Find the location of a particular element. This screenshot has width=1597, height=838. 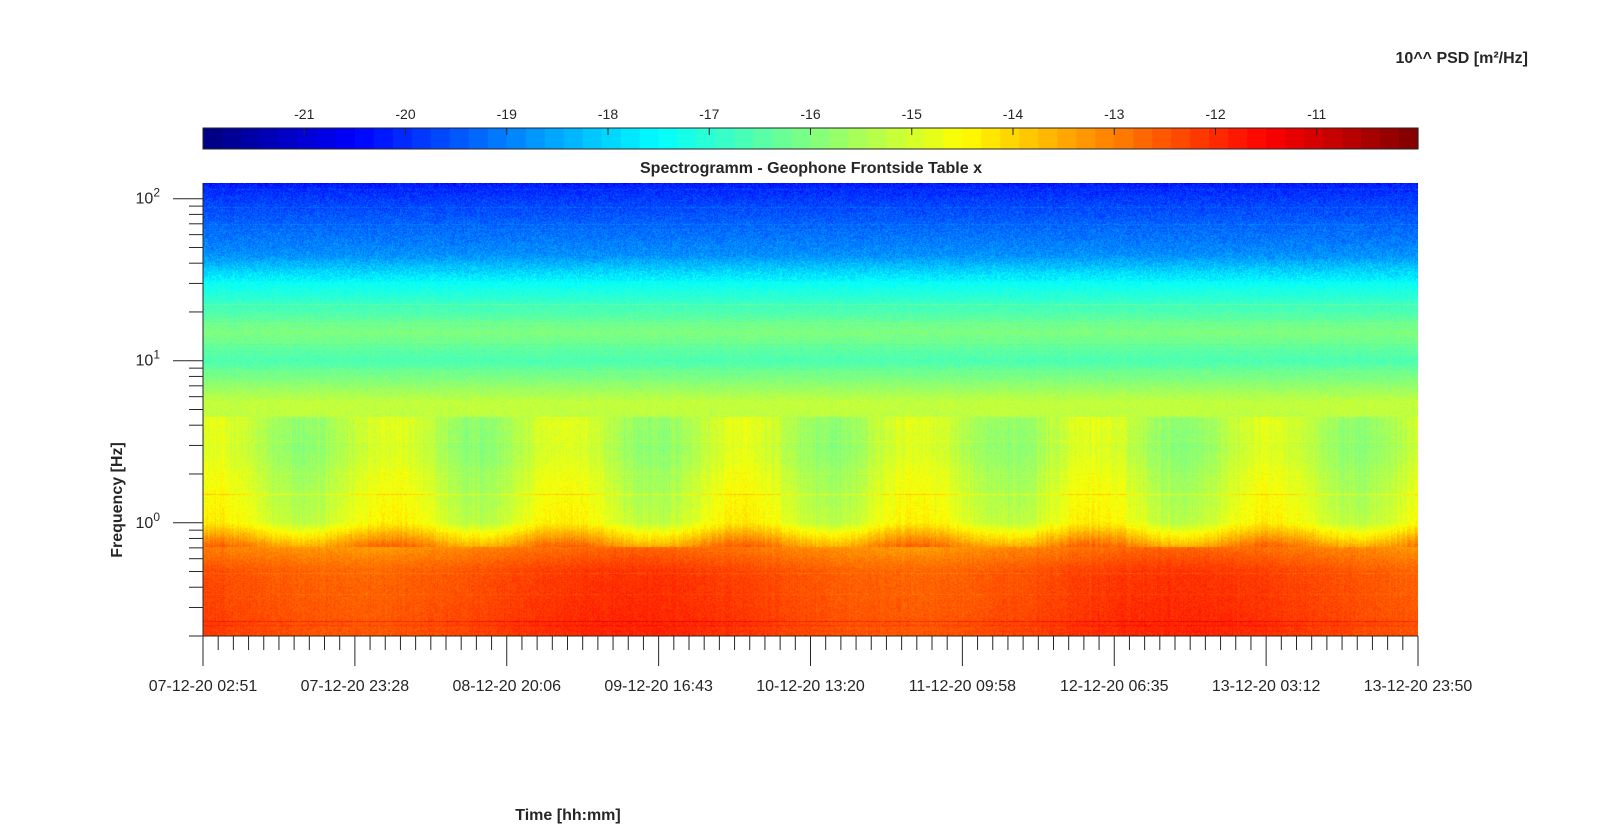

x-tick-label: 10-12-20 13:20 is located at coordinates (810, 686).